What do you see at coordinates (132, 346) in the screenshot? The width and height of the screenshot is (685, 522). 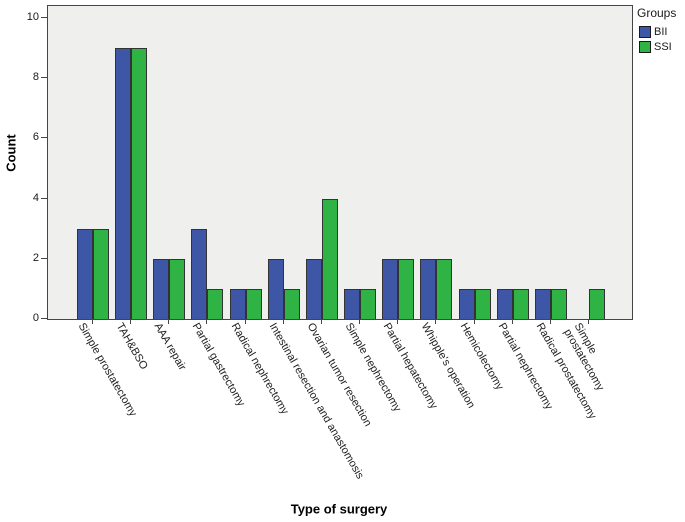 I see `x-category-label: TAH&BSO` at bounding box center [132, 346].